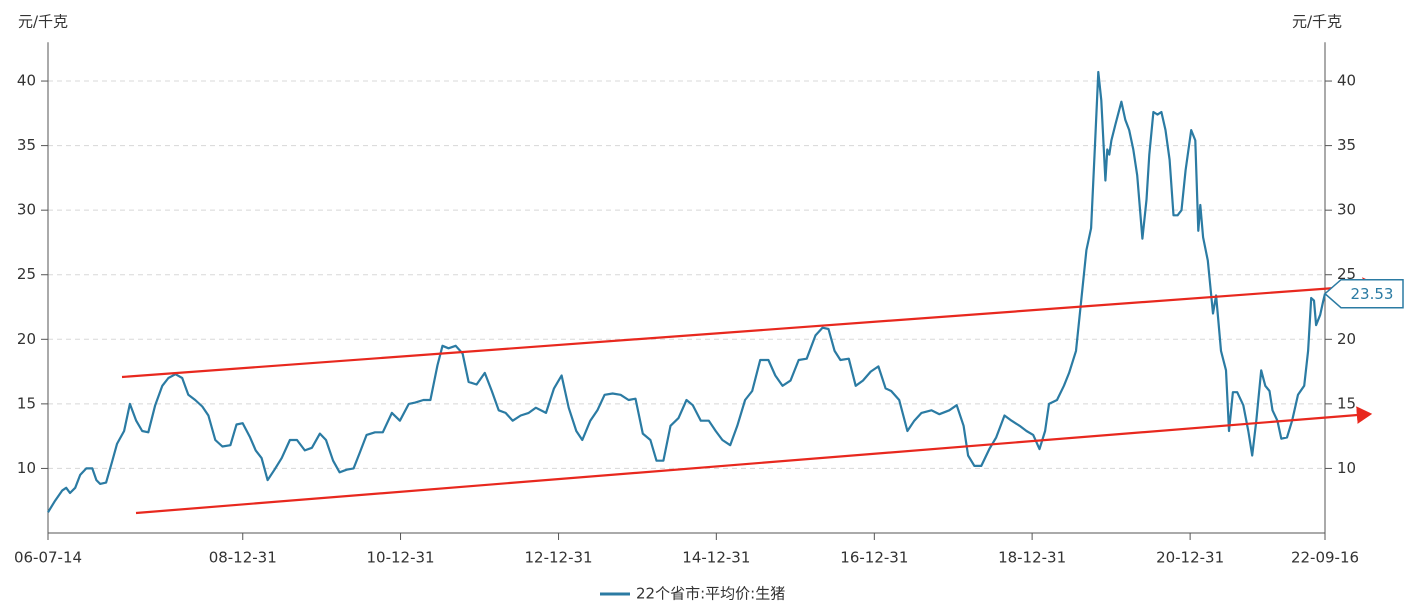 This screenshot has width=1417, height=611. I want to click on y-tick-label: 10, so click(26, 468).